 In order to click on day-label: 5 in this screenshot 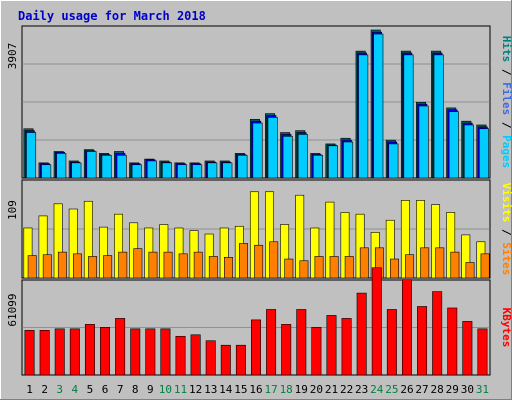, I will do `click(90, 389)`.